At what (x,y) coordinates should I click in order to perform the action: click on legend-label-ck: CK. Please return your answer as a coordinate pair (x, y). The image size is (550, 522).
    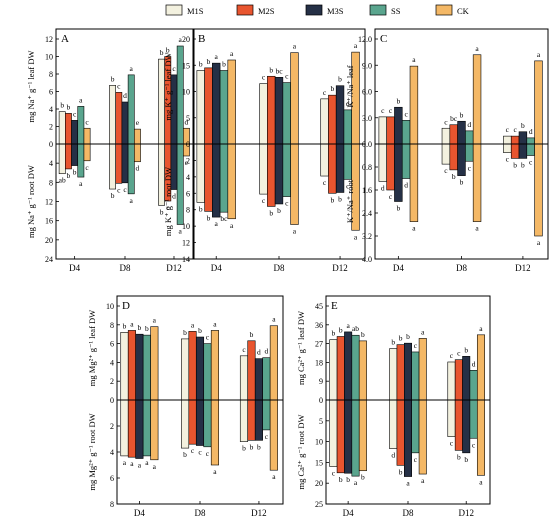
    Looking at the image, I should click on (463, 11).